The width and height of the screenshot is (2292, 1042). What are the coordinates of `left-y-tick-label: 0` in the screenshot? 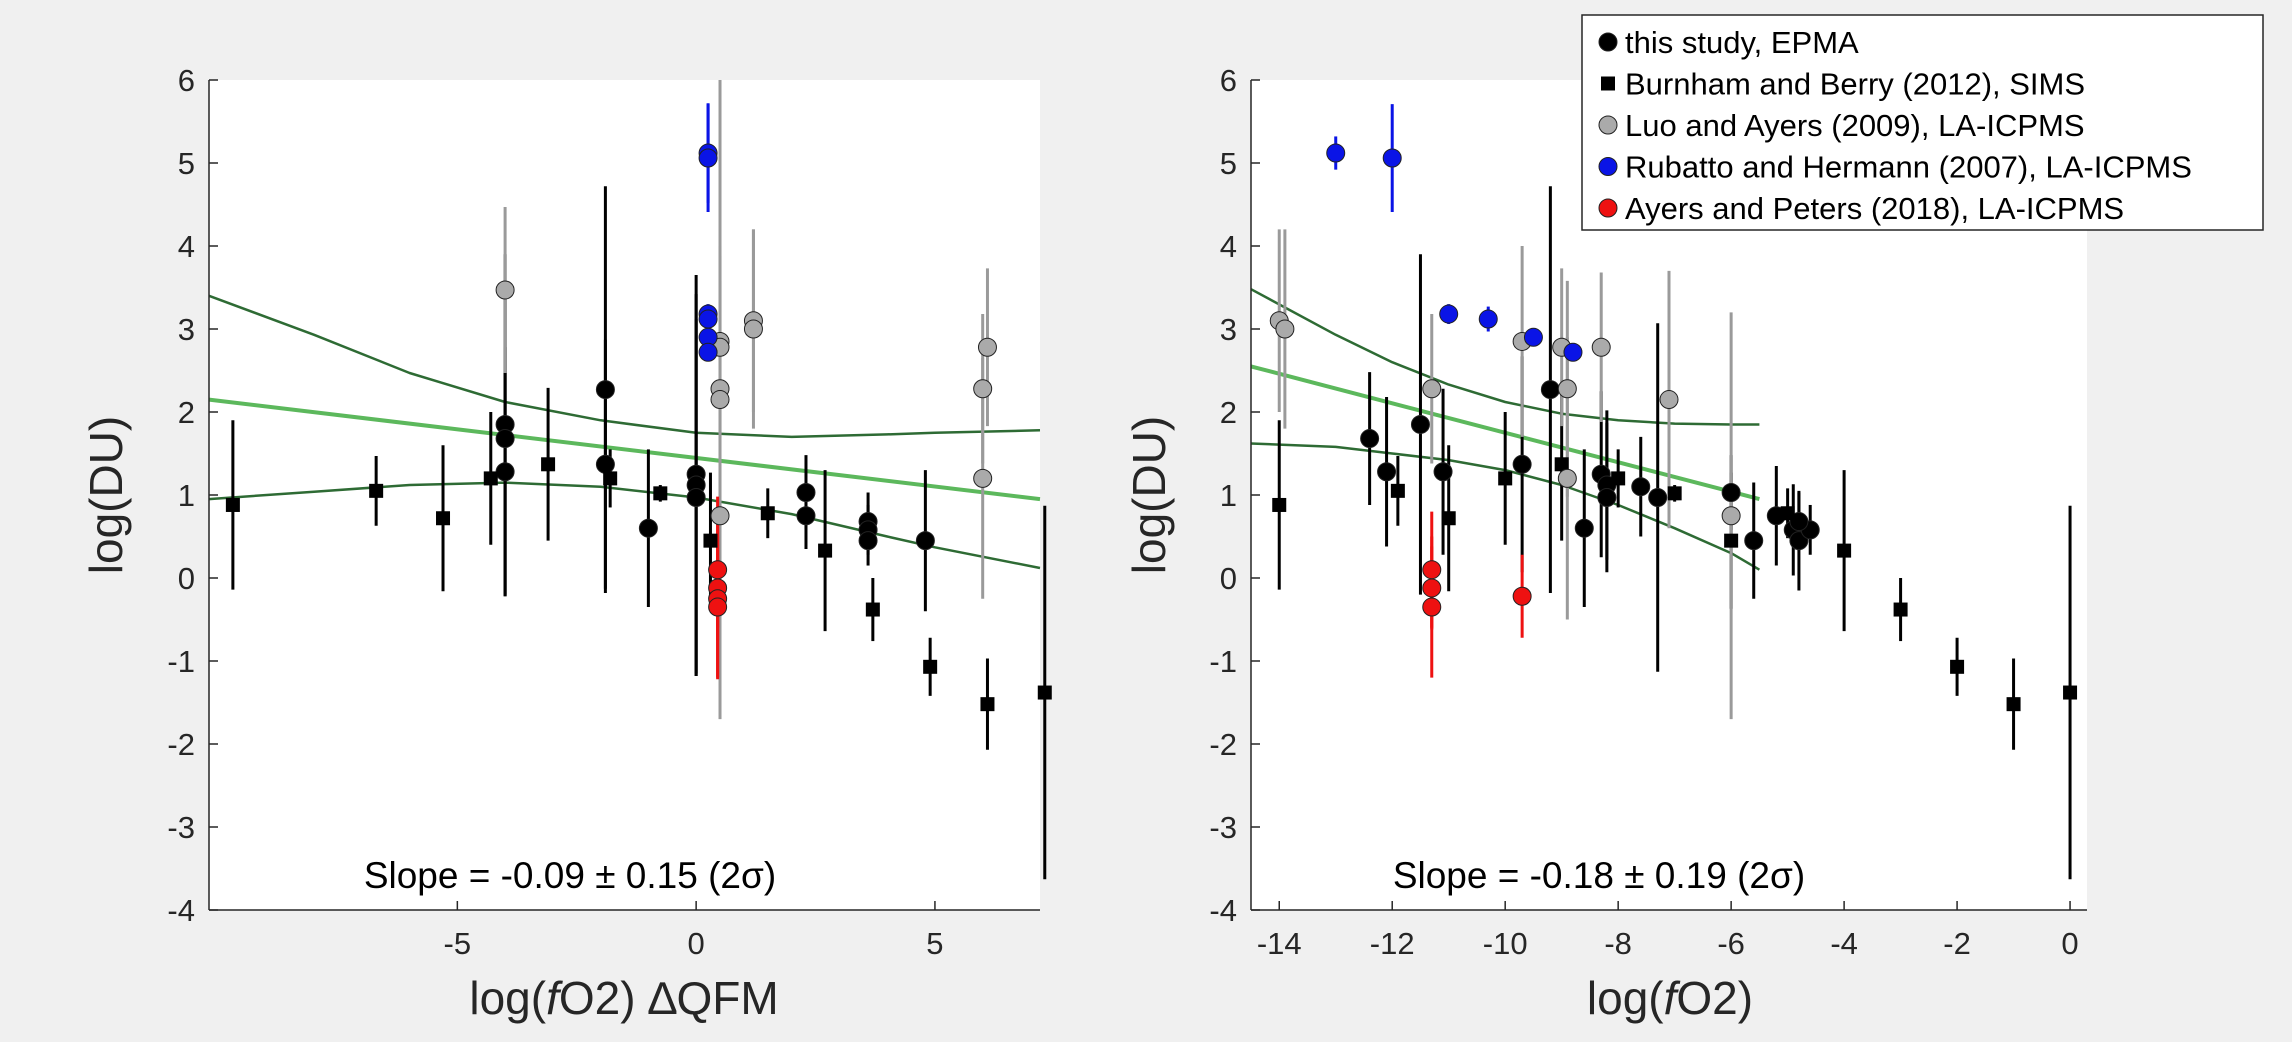 It's located at (186, 578).